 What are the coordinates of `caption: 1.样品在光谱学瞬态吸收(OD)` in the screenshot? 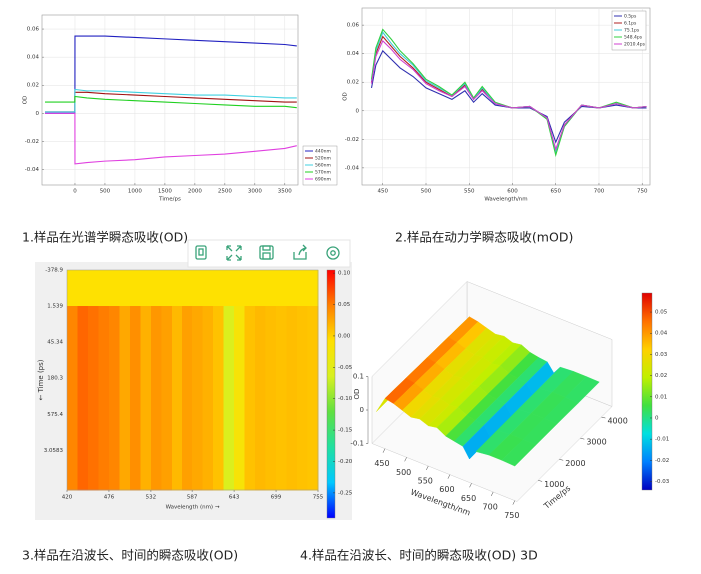 It's located at (105, 237).